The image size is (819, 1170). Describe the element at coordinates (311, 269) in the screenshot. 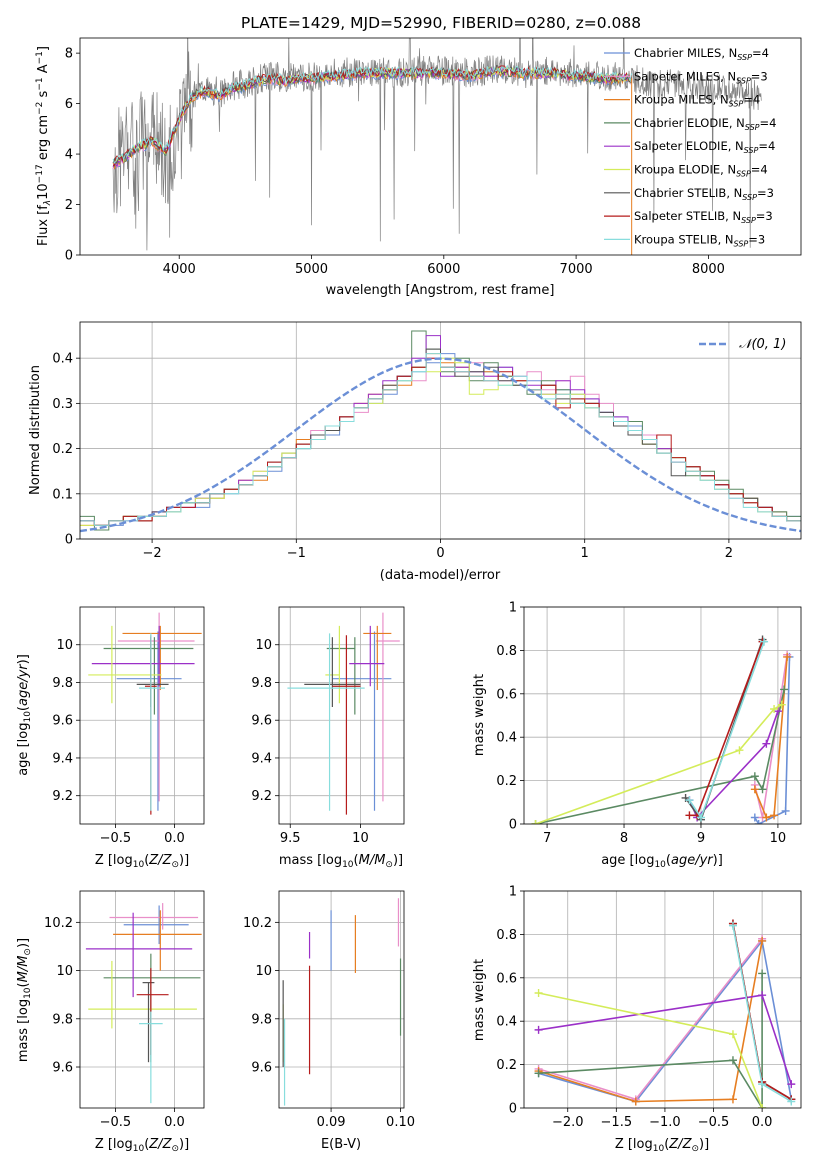

I see `x-tick-label: 5000` at that location.